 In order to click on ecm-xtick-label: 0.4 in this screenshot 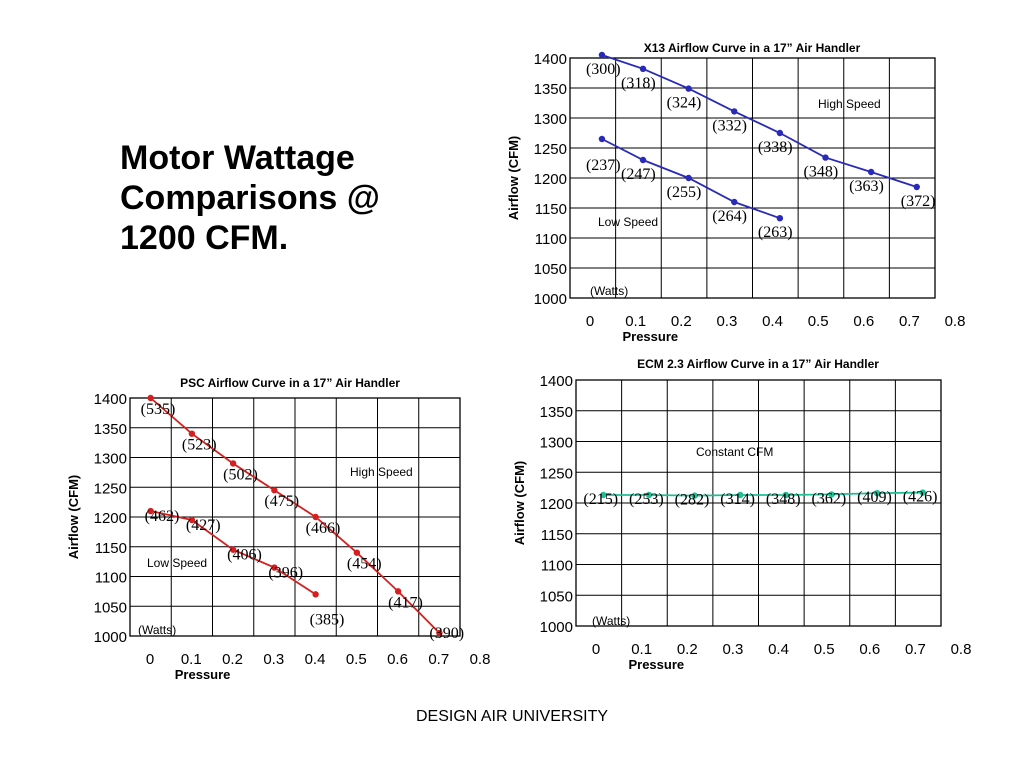, I will do `click(778, 649)`.